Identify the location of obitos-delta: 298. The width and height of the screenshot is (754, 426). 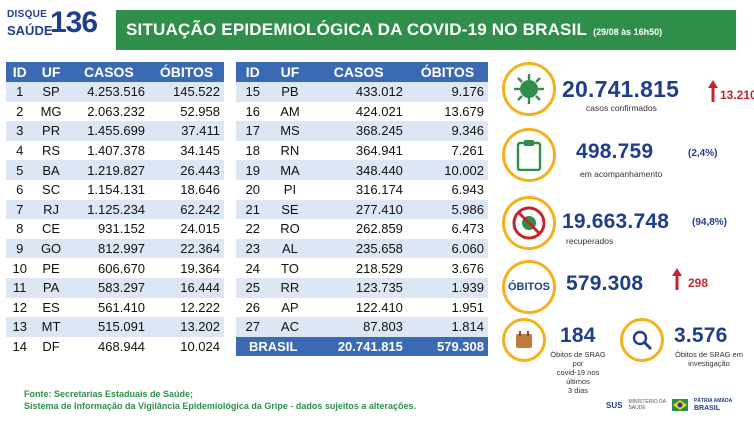
(698, 283).